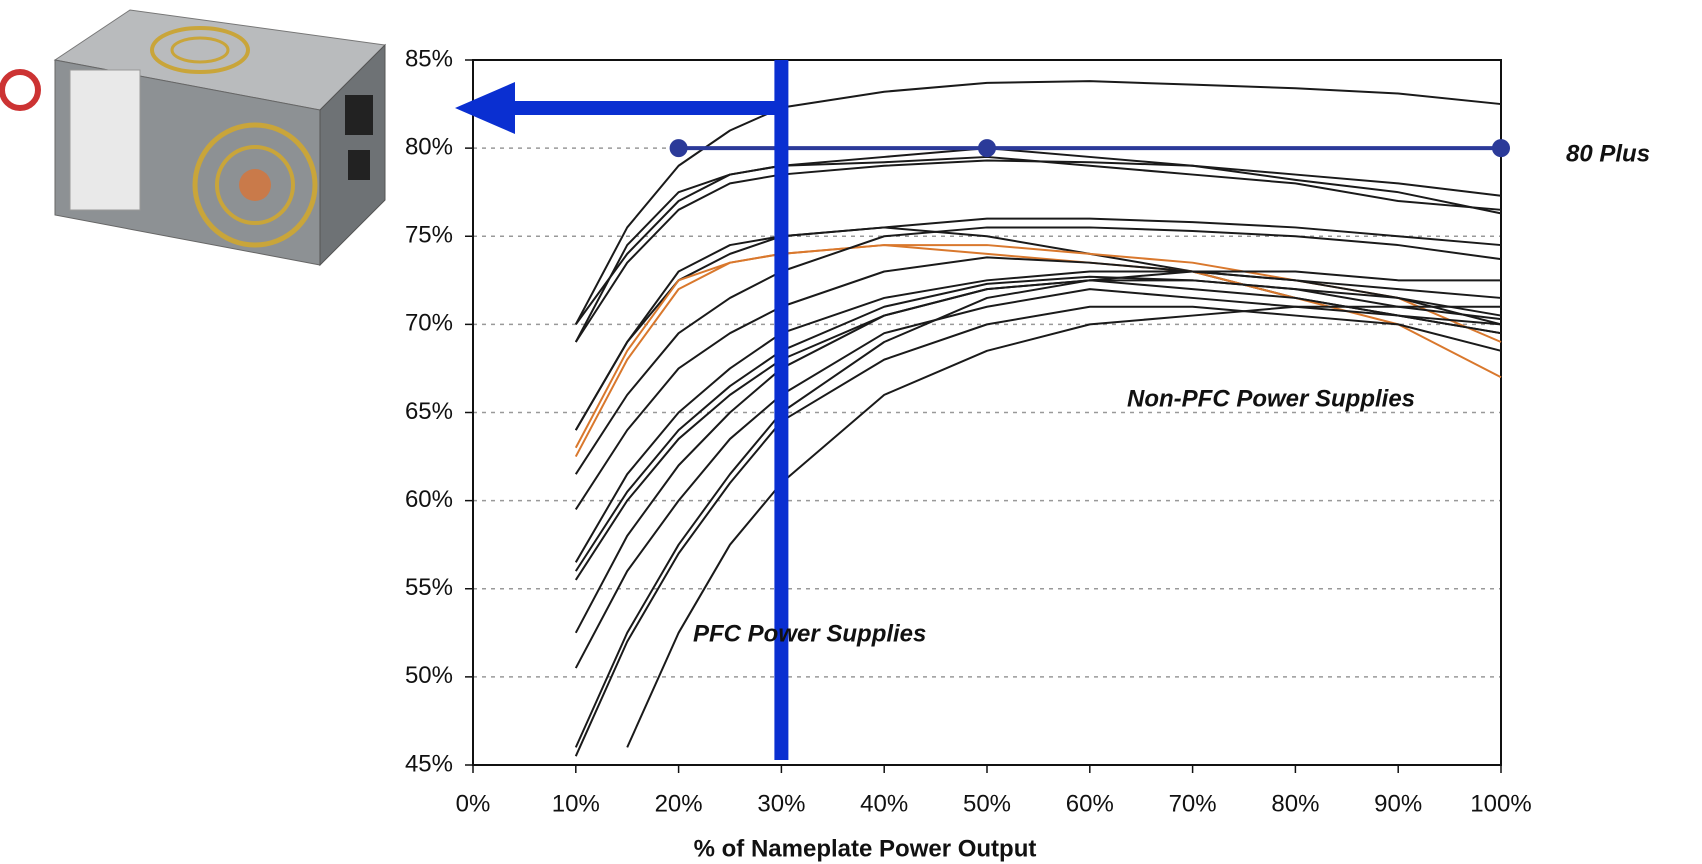 This screenshot has width=1702, height=864. Describe the element at coordinates (429, 499) in the screenshot. I see `y-tick-label: 60%` at that location.